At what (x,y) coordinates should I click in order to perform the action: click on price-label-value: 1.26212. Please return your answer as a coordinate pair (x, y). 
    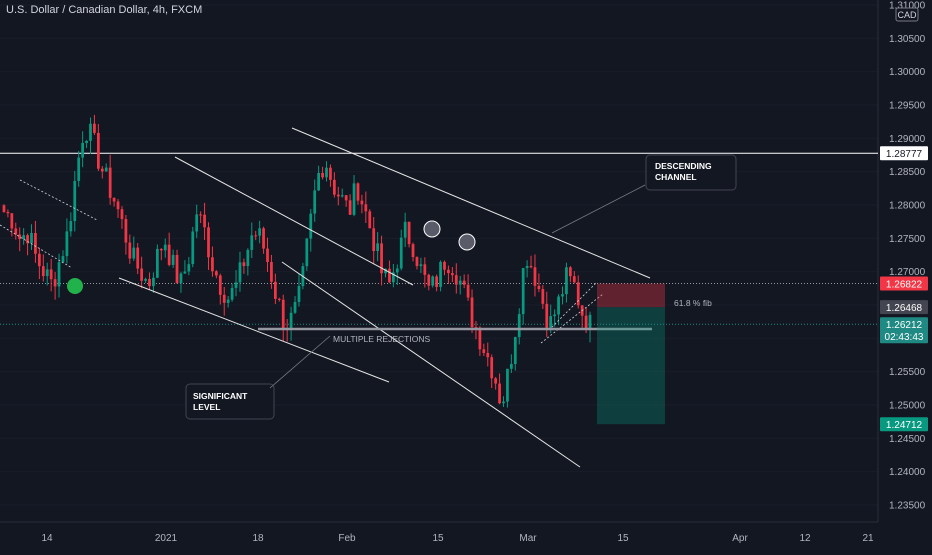
    Looking at the image, I should click on (904, 325).